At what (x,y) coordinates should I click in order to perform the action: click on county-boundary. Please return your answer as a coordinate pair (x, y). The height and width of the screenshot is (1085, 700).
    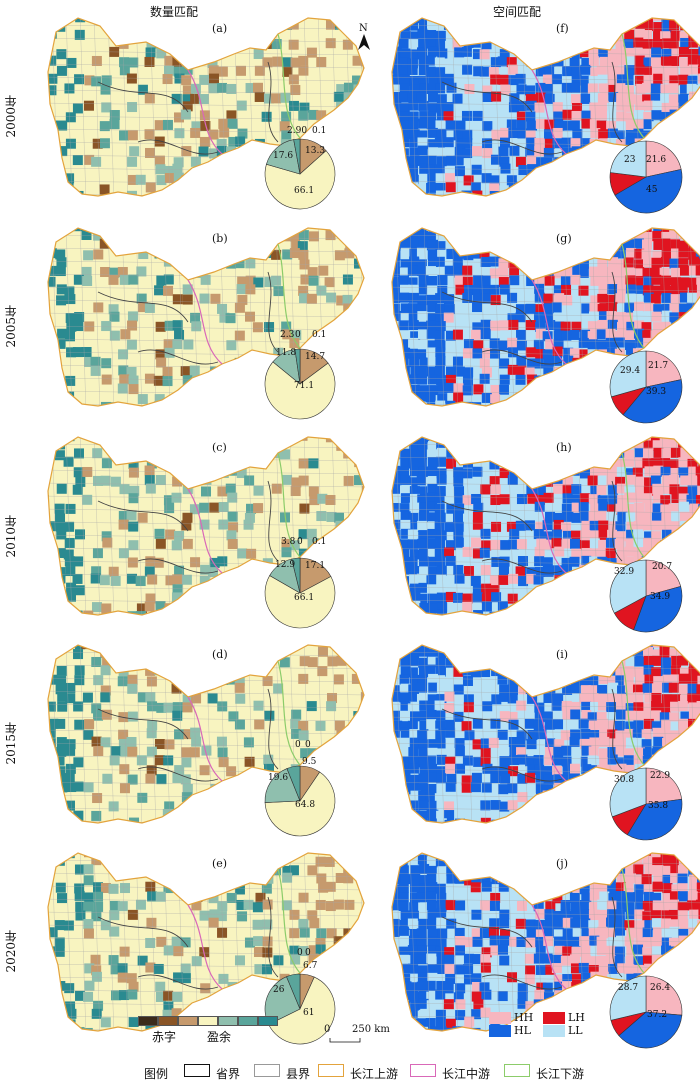
    Looking at the image, I should click on (41, 107).